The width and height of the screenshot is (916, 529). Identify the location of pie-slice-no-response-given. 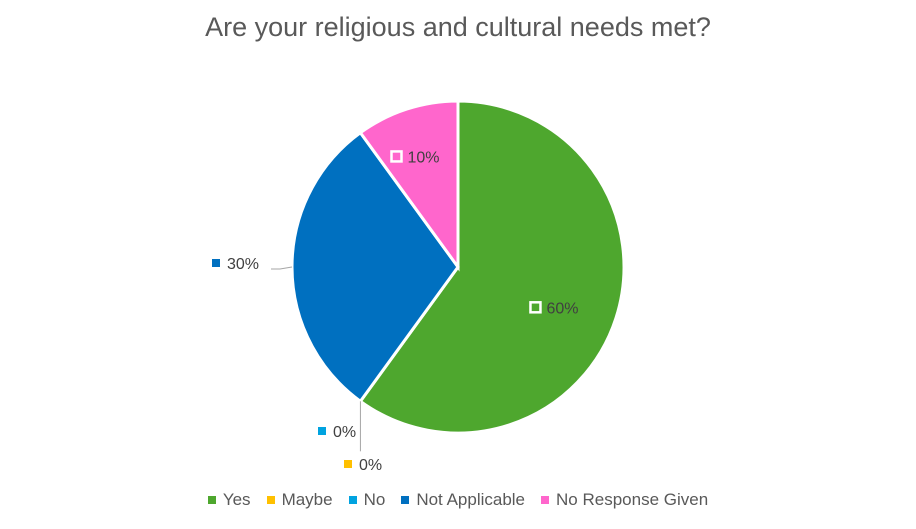
(409, 185).